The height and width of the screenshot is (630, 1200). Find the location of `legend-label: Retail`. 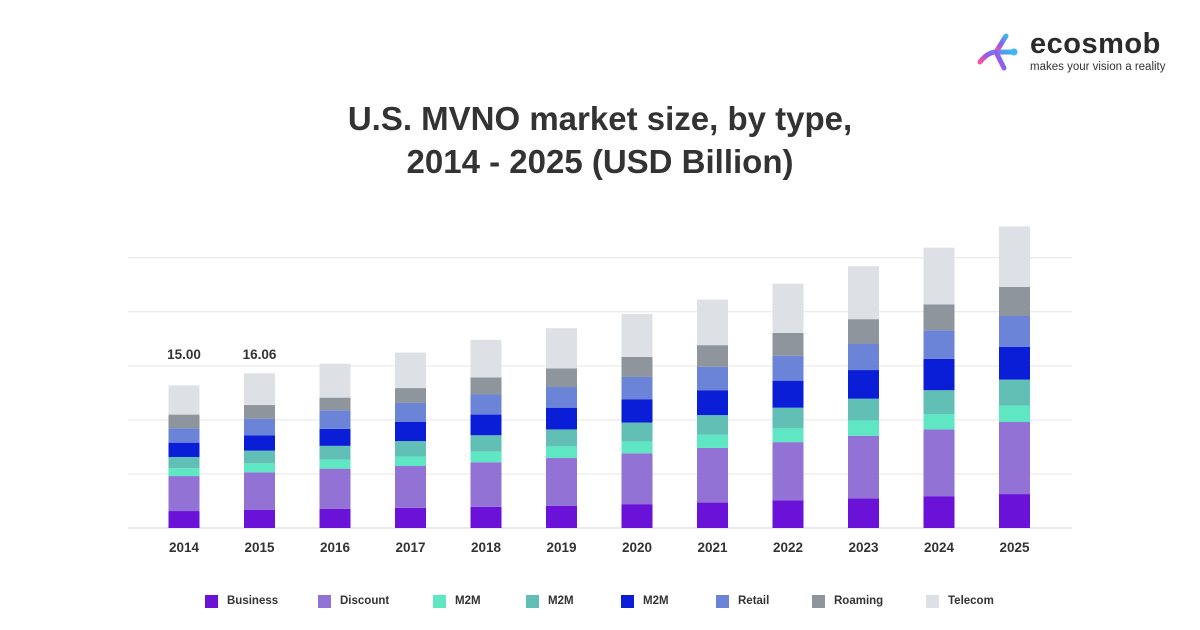

legend-label: Retail is located at coordinates (754, 601).